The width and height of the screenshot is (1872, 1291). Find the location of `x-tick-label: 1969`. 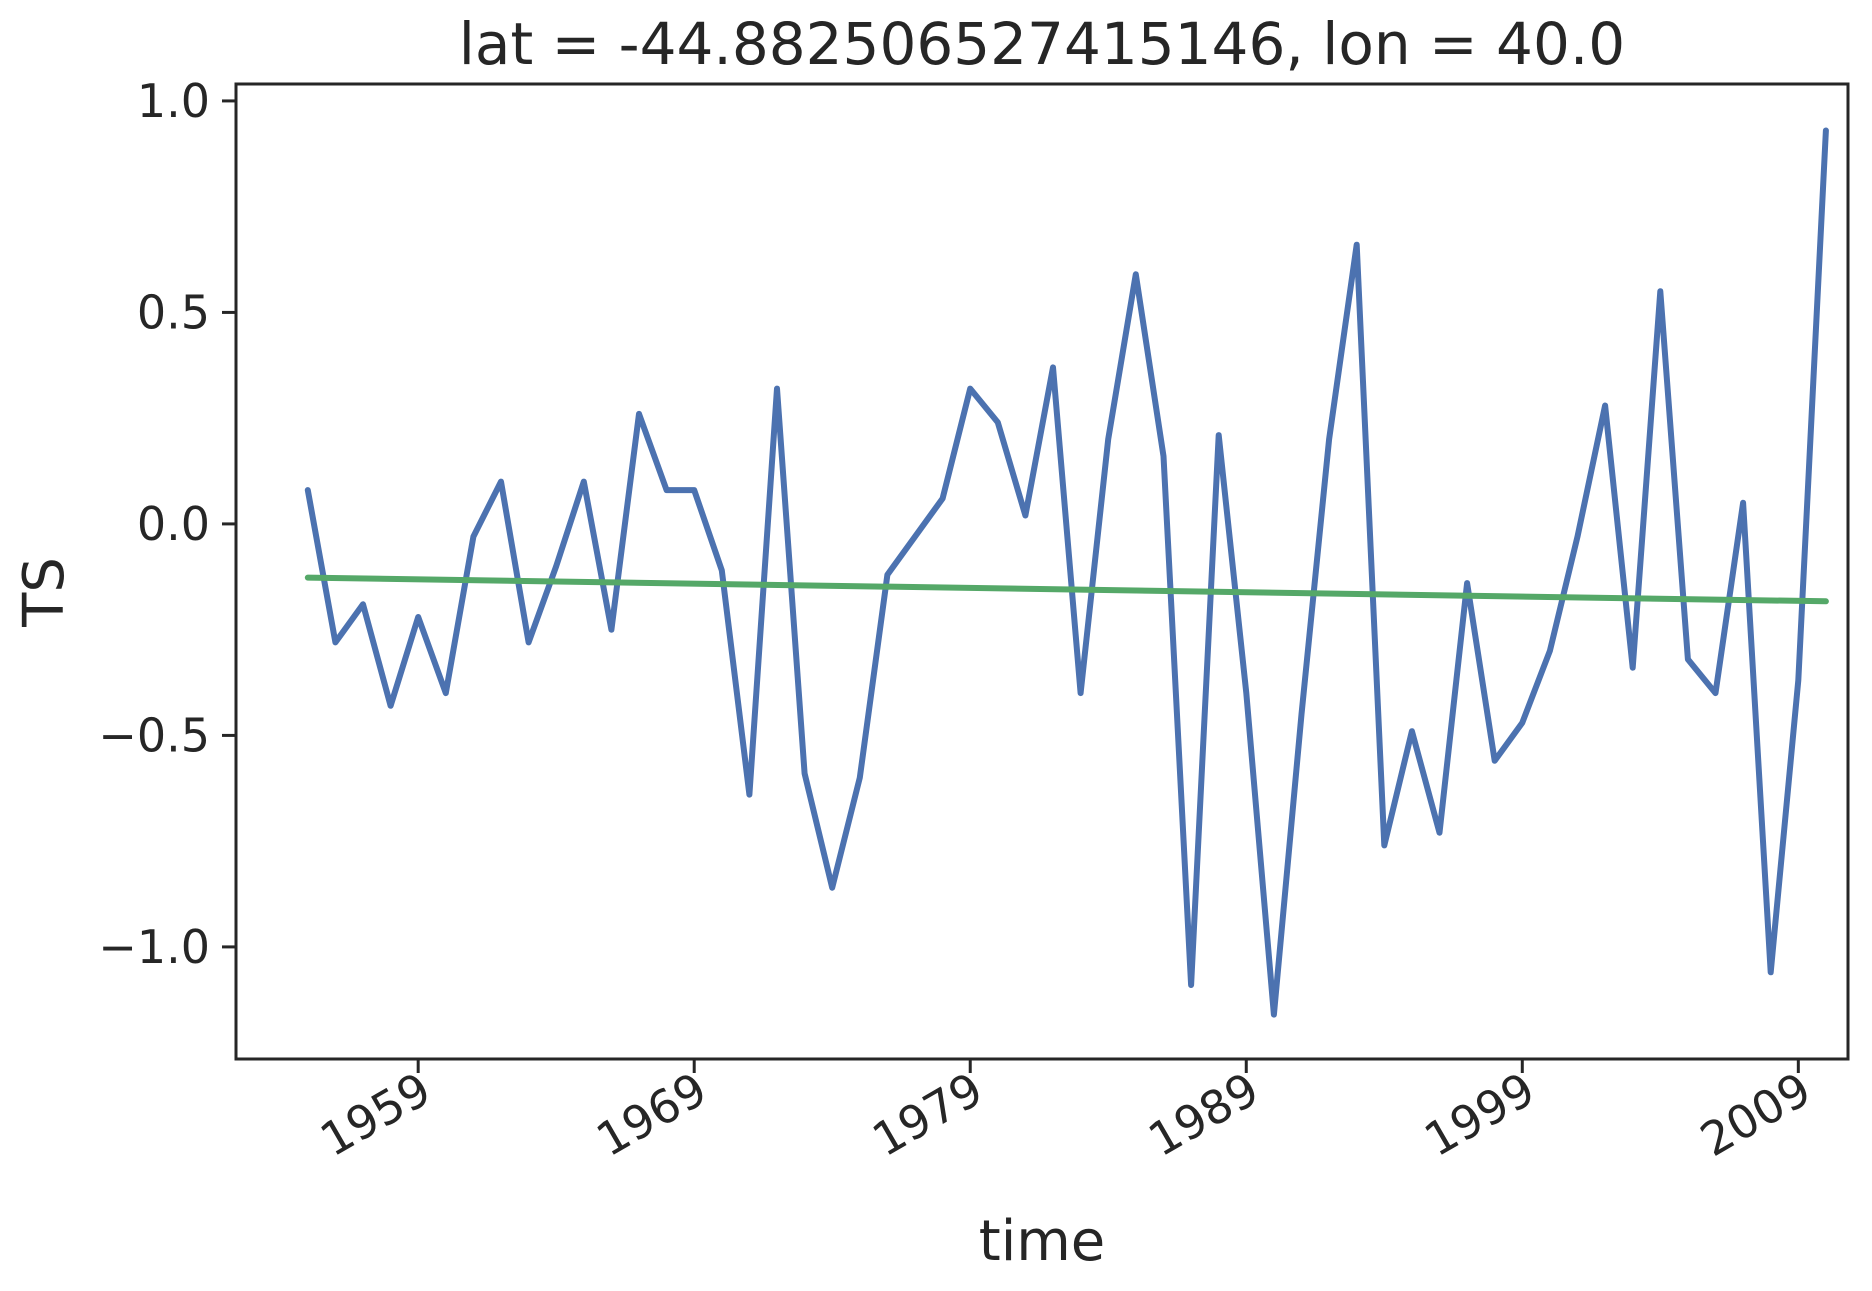

x-tick-label: 1969 is located at coordinates (651, 1114).